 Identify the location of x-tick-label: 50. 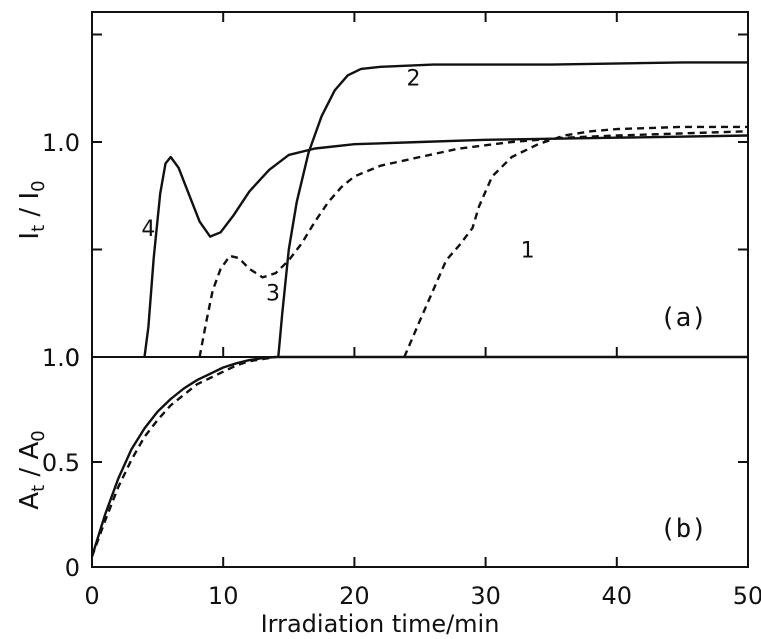
(747, 596).